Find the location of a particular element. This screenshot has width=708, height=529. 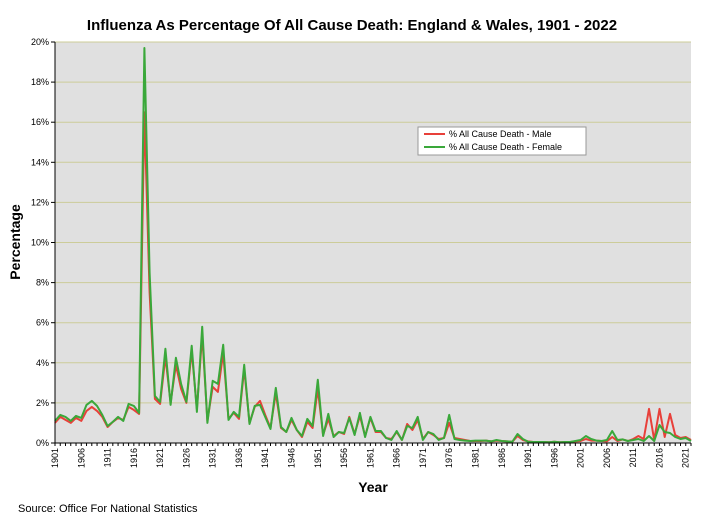

x-tick-label: 1996 is located at coordinates (554, 458).